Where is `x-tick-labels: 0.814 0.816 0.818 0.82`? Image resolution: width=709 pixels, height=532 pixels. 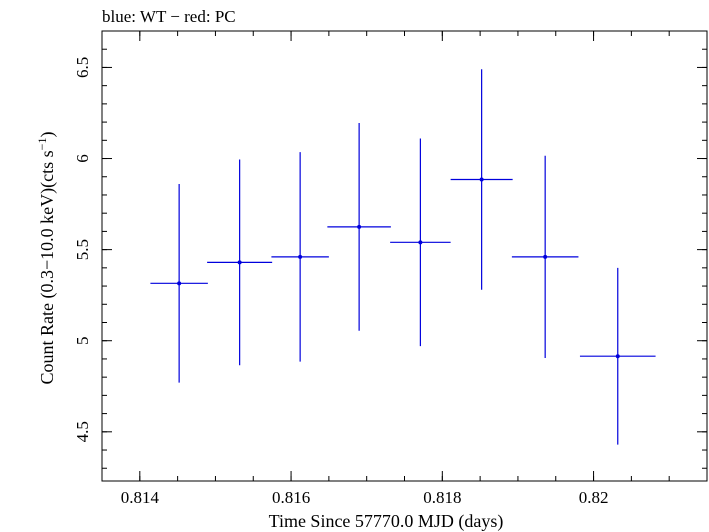
x-tick-labels: 0.814 0.816 0.818 0.82 is located at coordinates (365, 497).